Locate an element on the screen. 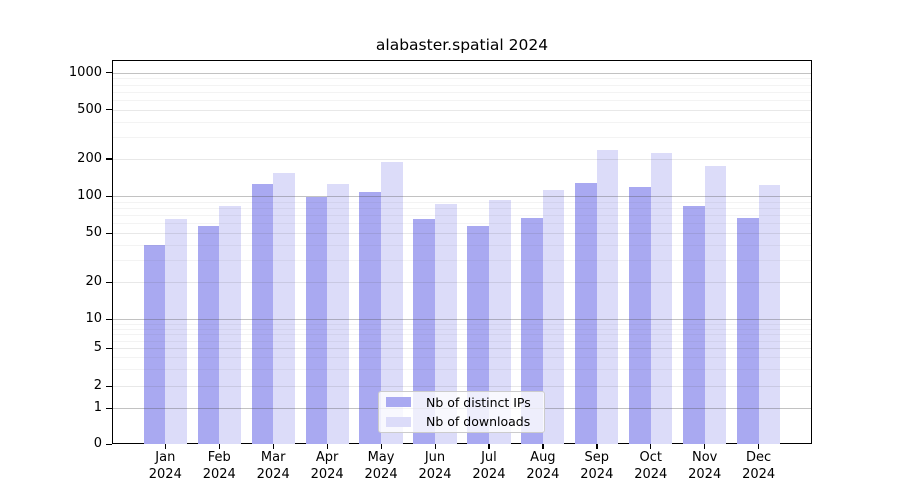 The image size is (900, 500). y-tick-label: 2 is located at coordinates (97, 385).